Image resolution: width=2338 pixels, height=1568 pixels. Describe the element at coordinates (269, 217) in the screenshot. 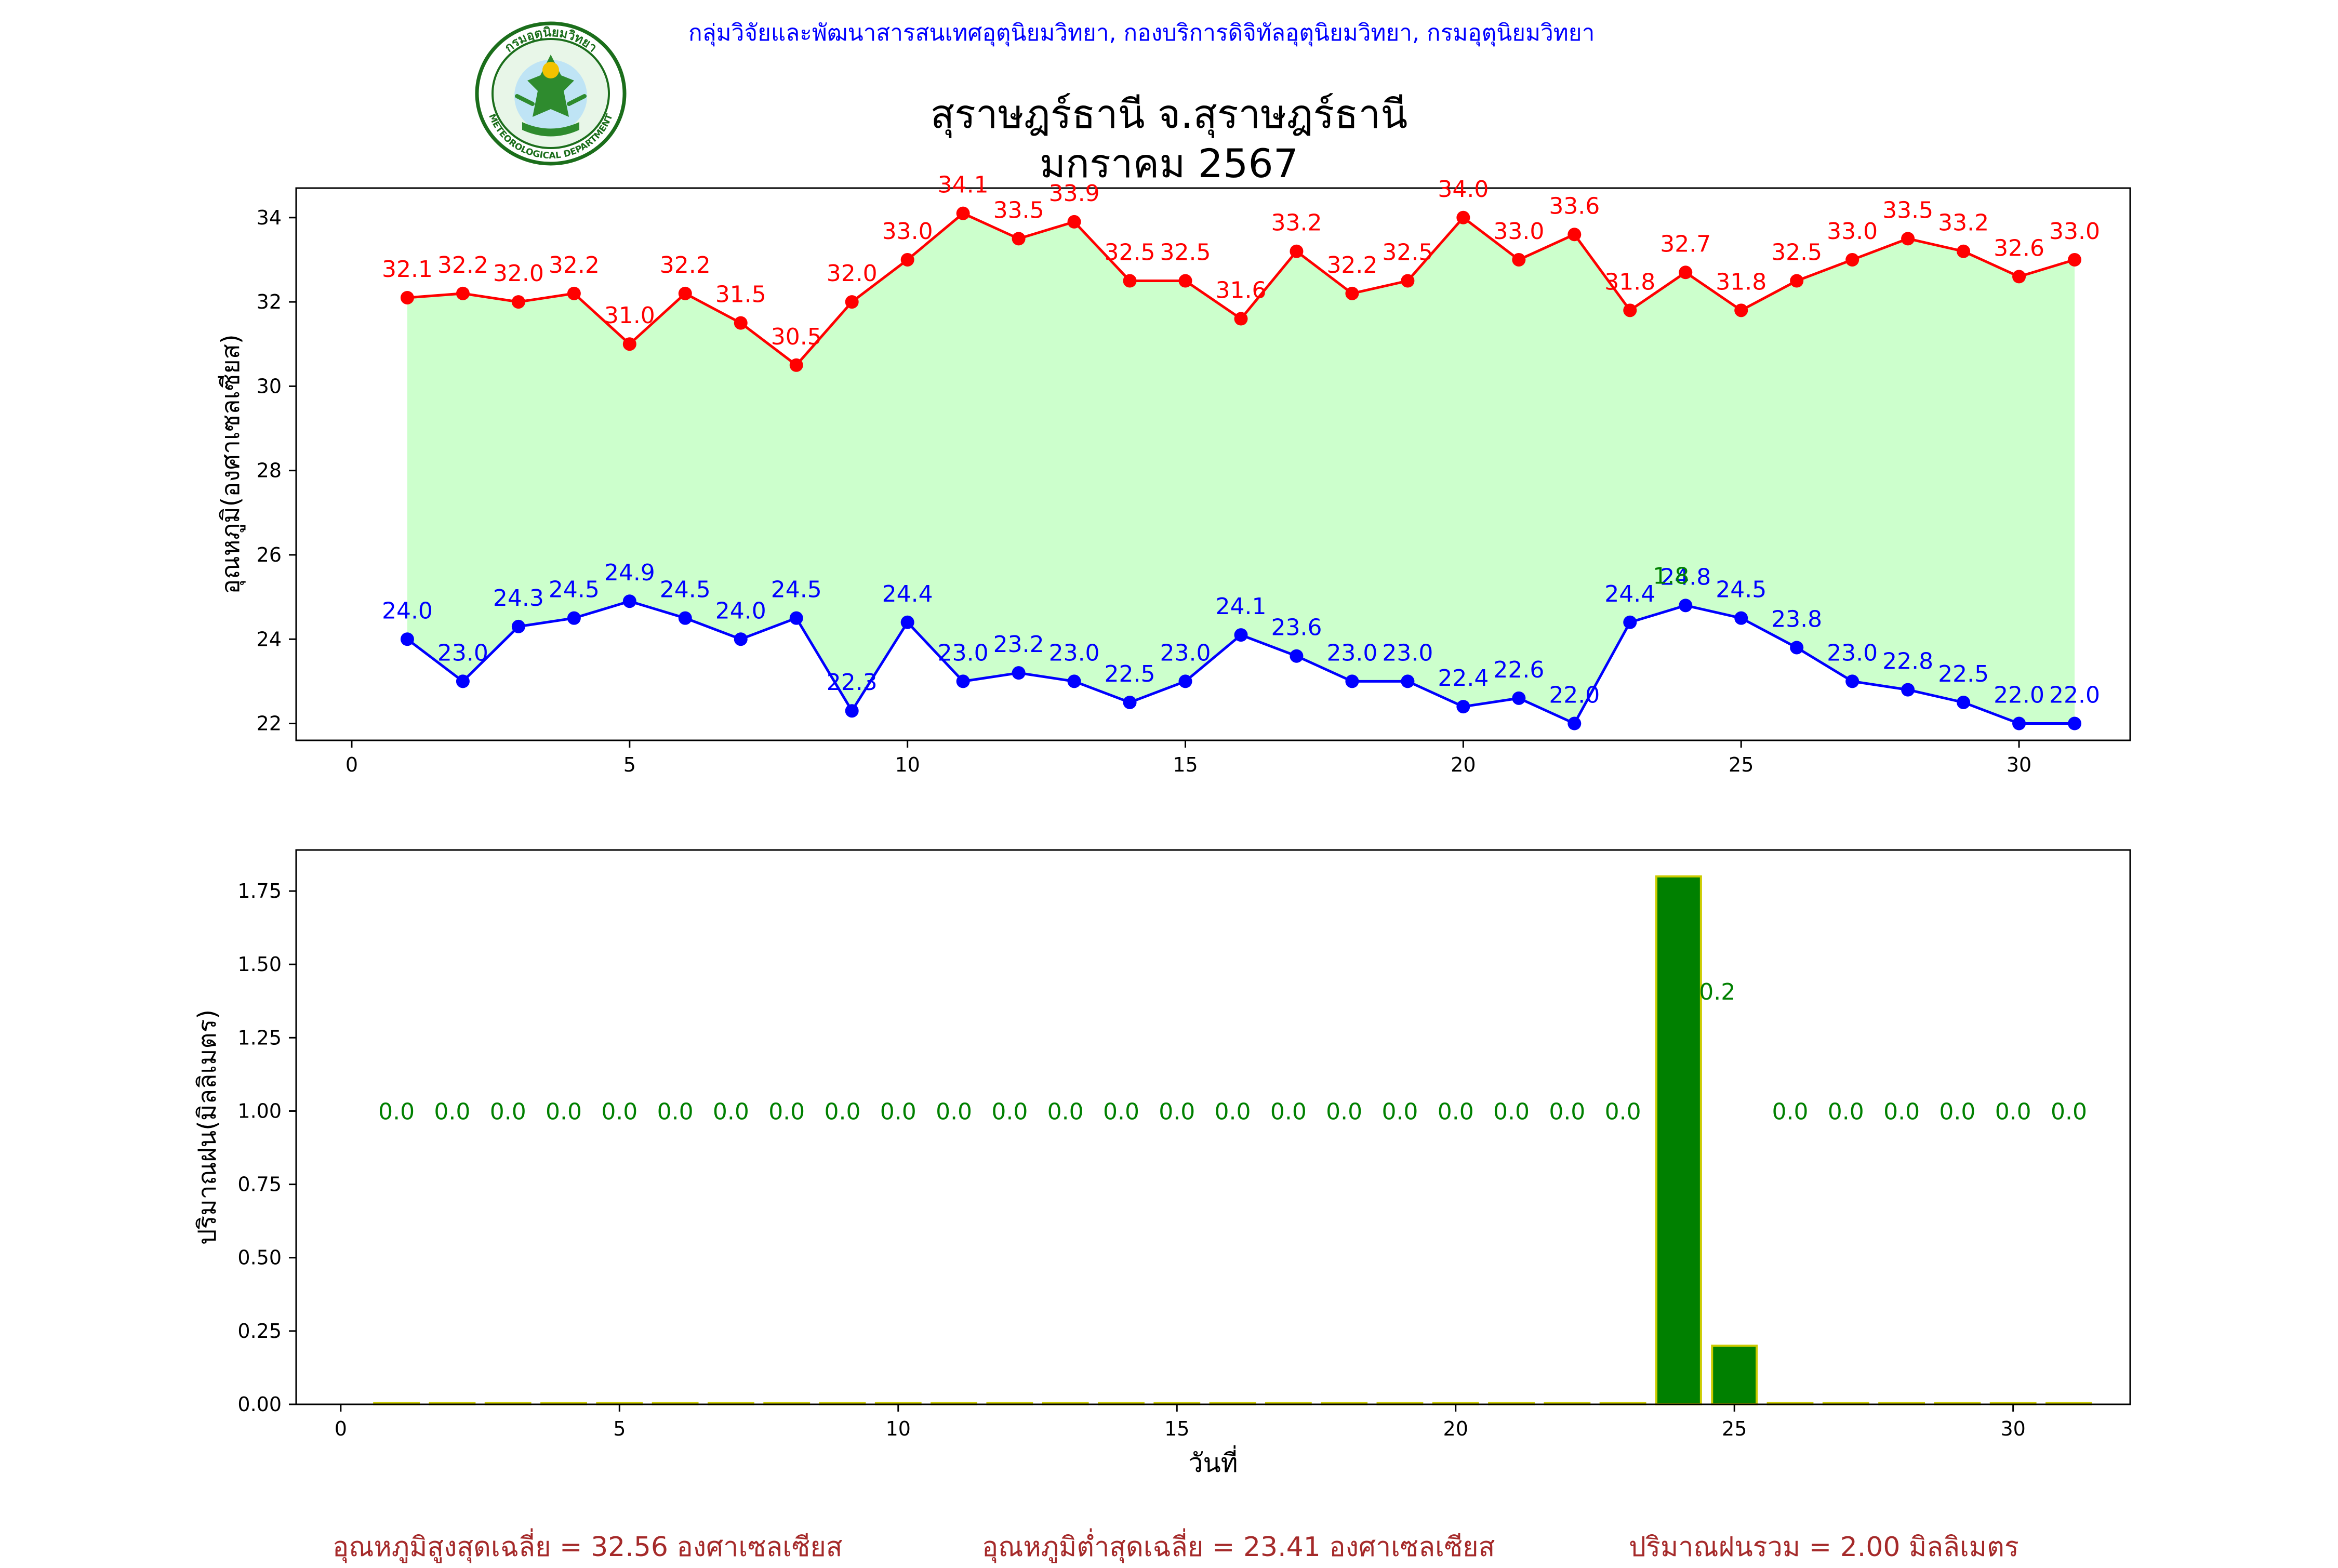

I see `y-tick-label: 34` at that location.